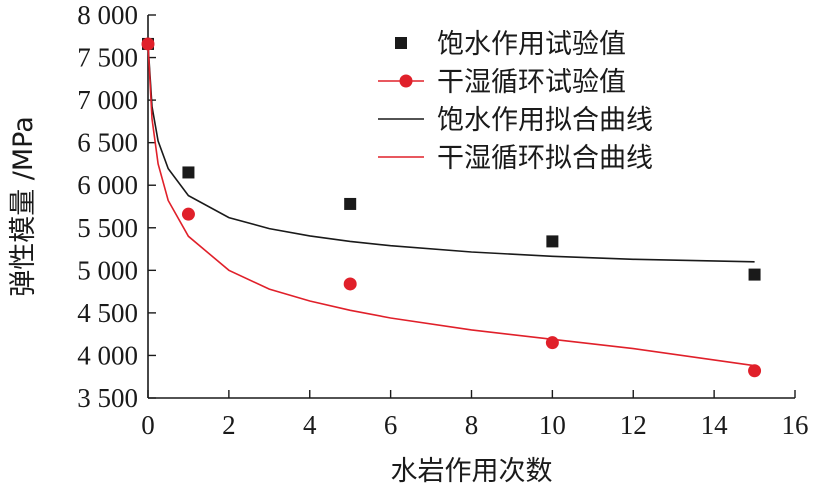 The image size is (813, 492). What do you see at coordinates (107, 15) in the screenshot?
I see `y-tick-label: 8 000` at bounding box center [107, 15].